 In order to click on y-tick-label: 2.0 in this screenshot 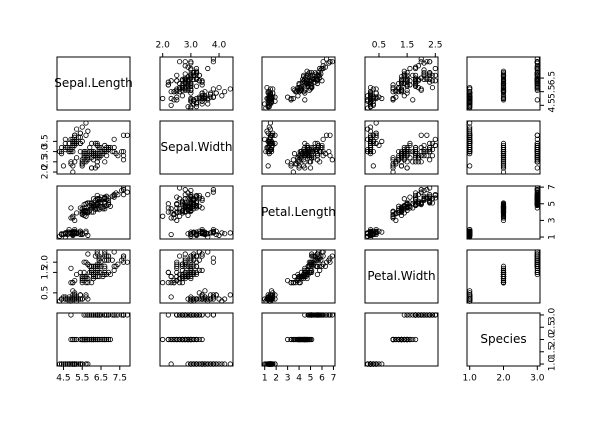, I will do `click(553, 339)`.